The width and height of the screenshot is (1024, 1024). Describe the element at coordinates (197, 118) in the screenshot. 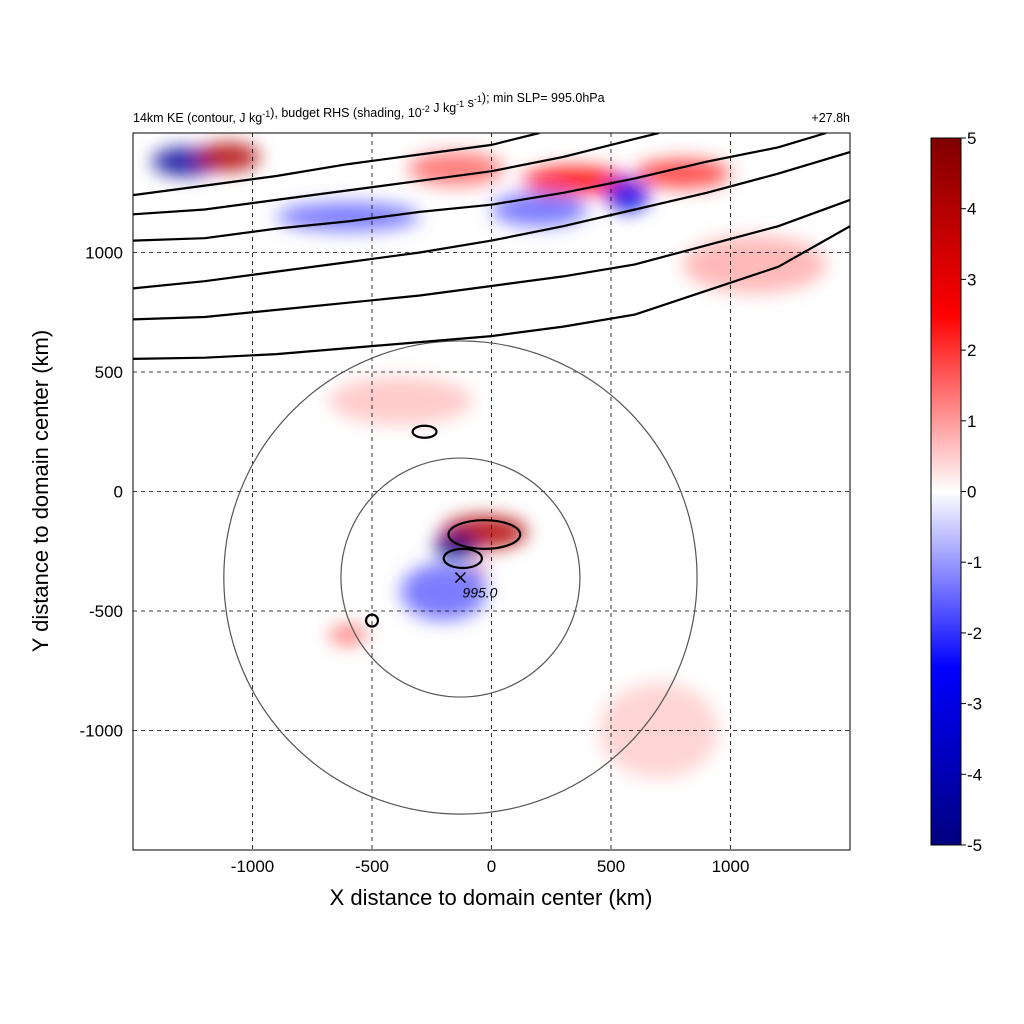

I see `title-text: 14km KE (contour, J kg` at that location.